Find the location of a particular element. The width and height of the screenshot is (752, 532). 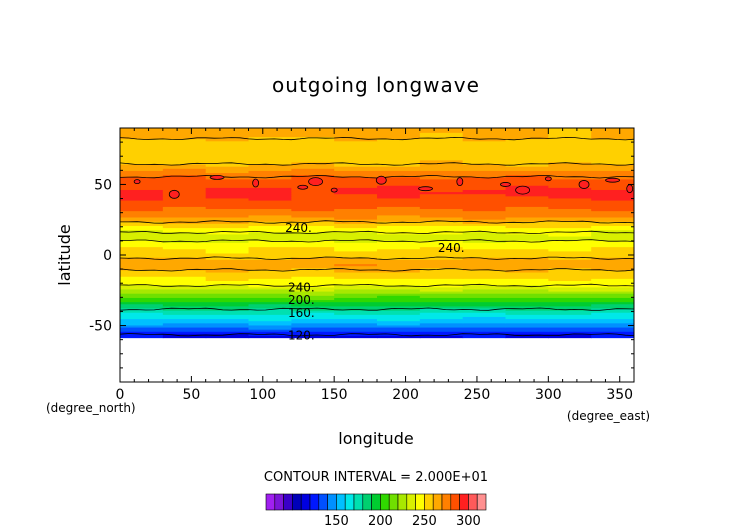

hotspot is located at coordinates (217, 177).